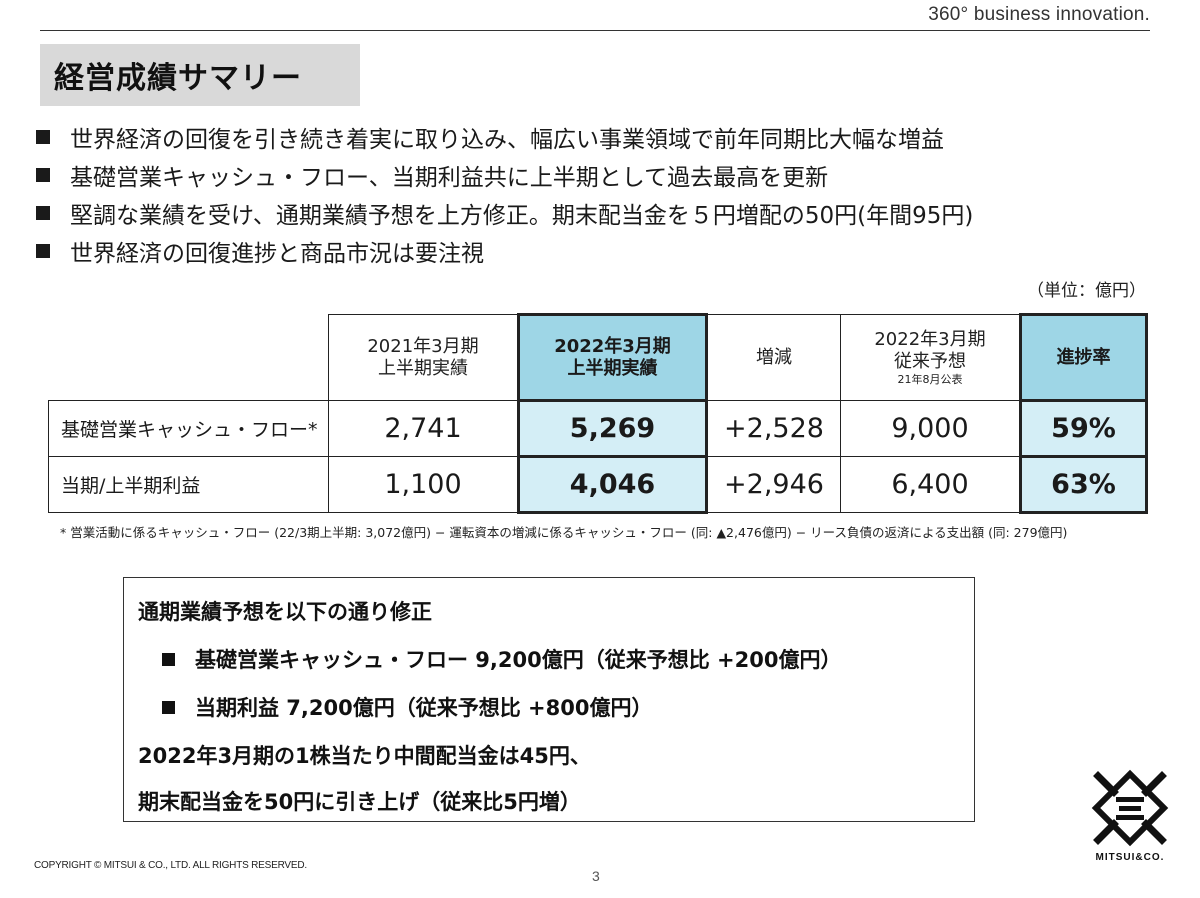 Image resolution: width=1200 pixels, height=898 pixels. What do you see at coordinates (501, 659) in the screenshot?
I see `revision-item: 基礎営業キャッシュ・フロー 9,200億円（従来予想比 +200億円）` at bounding box center [501, 659].